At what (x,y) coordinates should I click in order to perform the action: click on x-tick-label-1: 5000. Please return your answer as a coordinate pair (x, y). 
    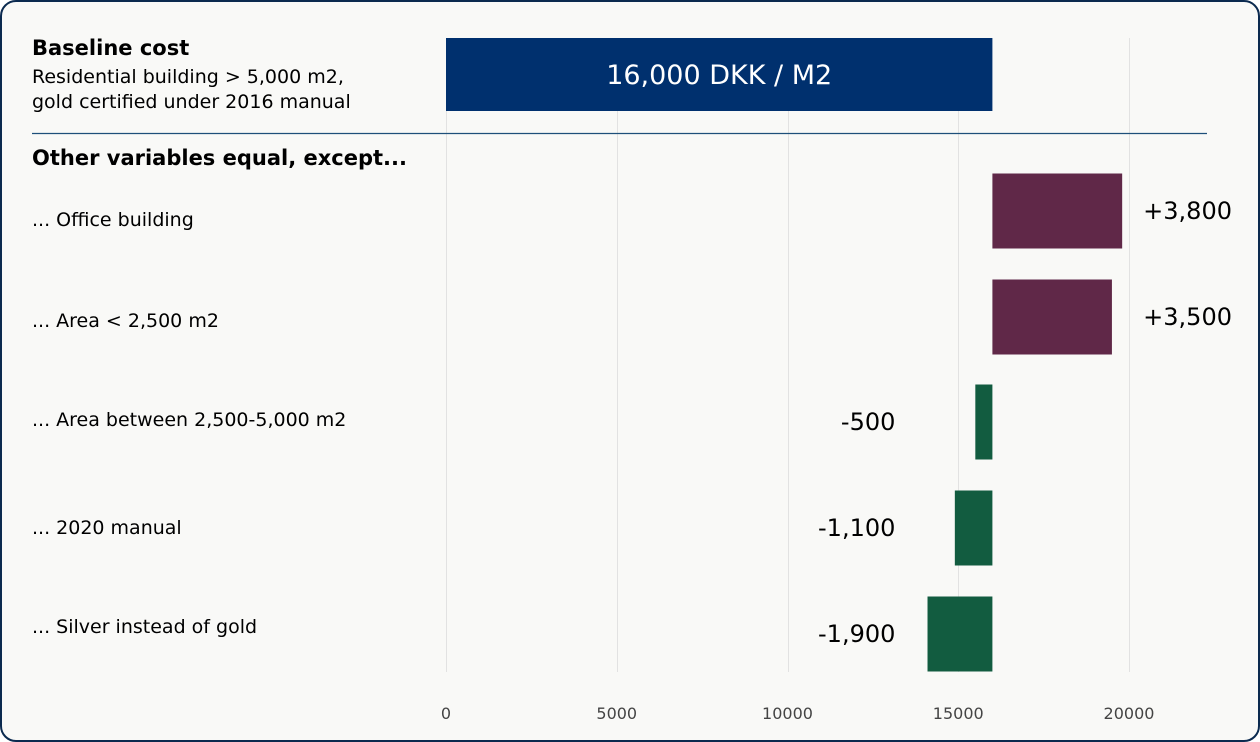
    Looking at the image, I should click on (616, 713).